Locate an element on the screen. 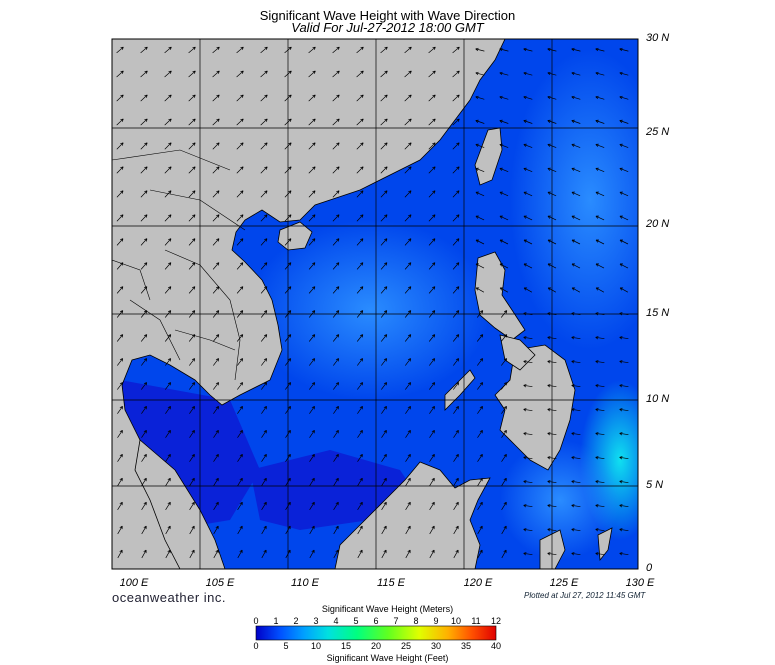  lon-label-130e: 130 E is located at coordinates (640, 583).